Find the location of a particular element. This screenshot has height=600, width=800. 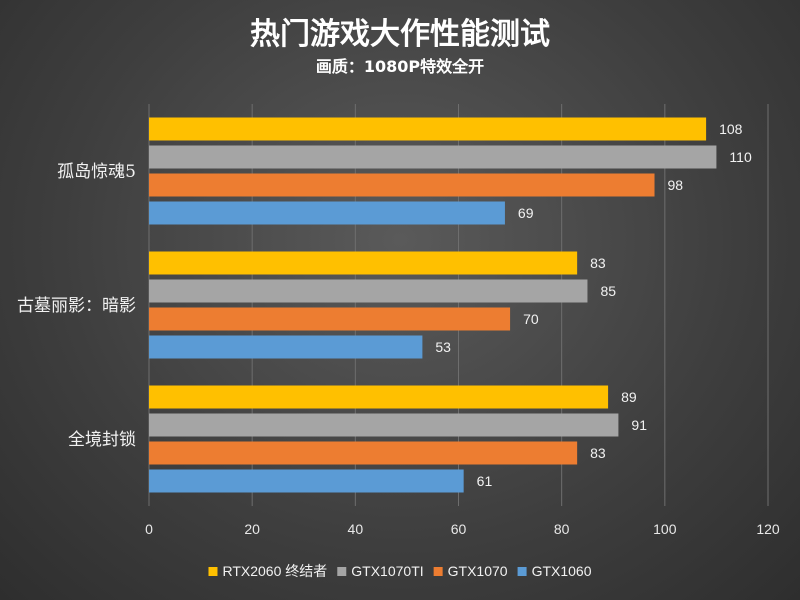

legend-label: GTX1070 is located at coordinates (478, 571).